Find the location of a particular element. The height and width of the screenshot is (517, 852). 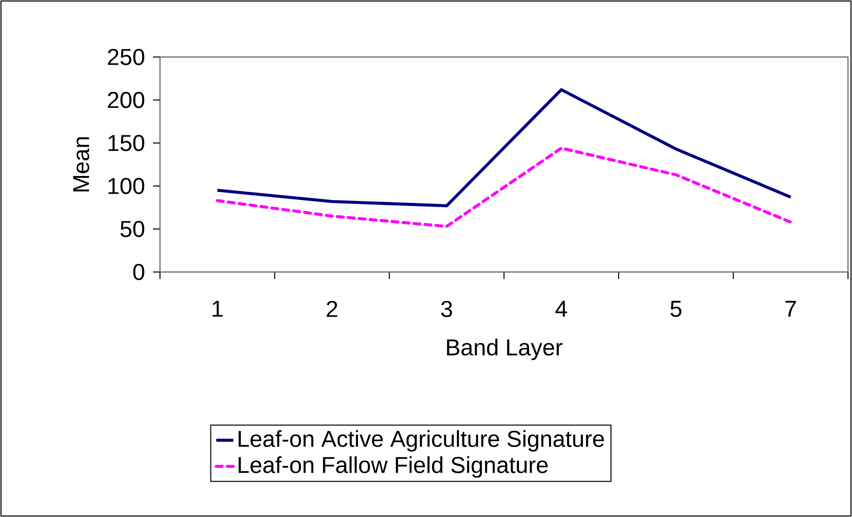

y-tick-label: 200 is located at coordinates (126, 100).